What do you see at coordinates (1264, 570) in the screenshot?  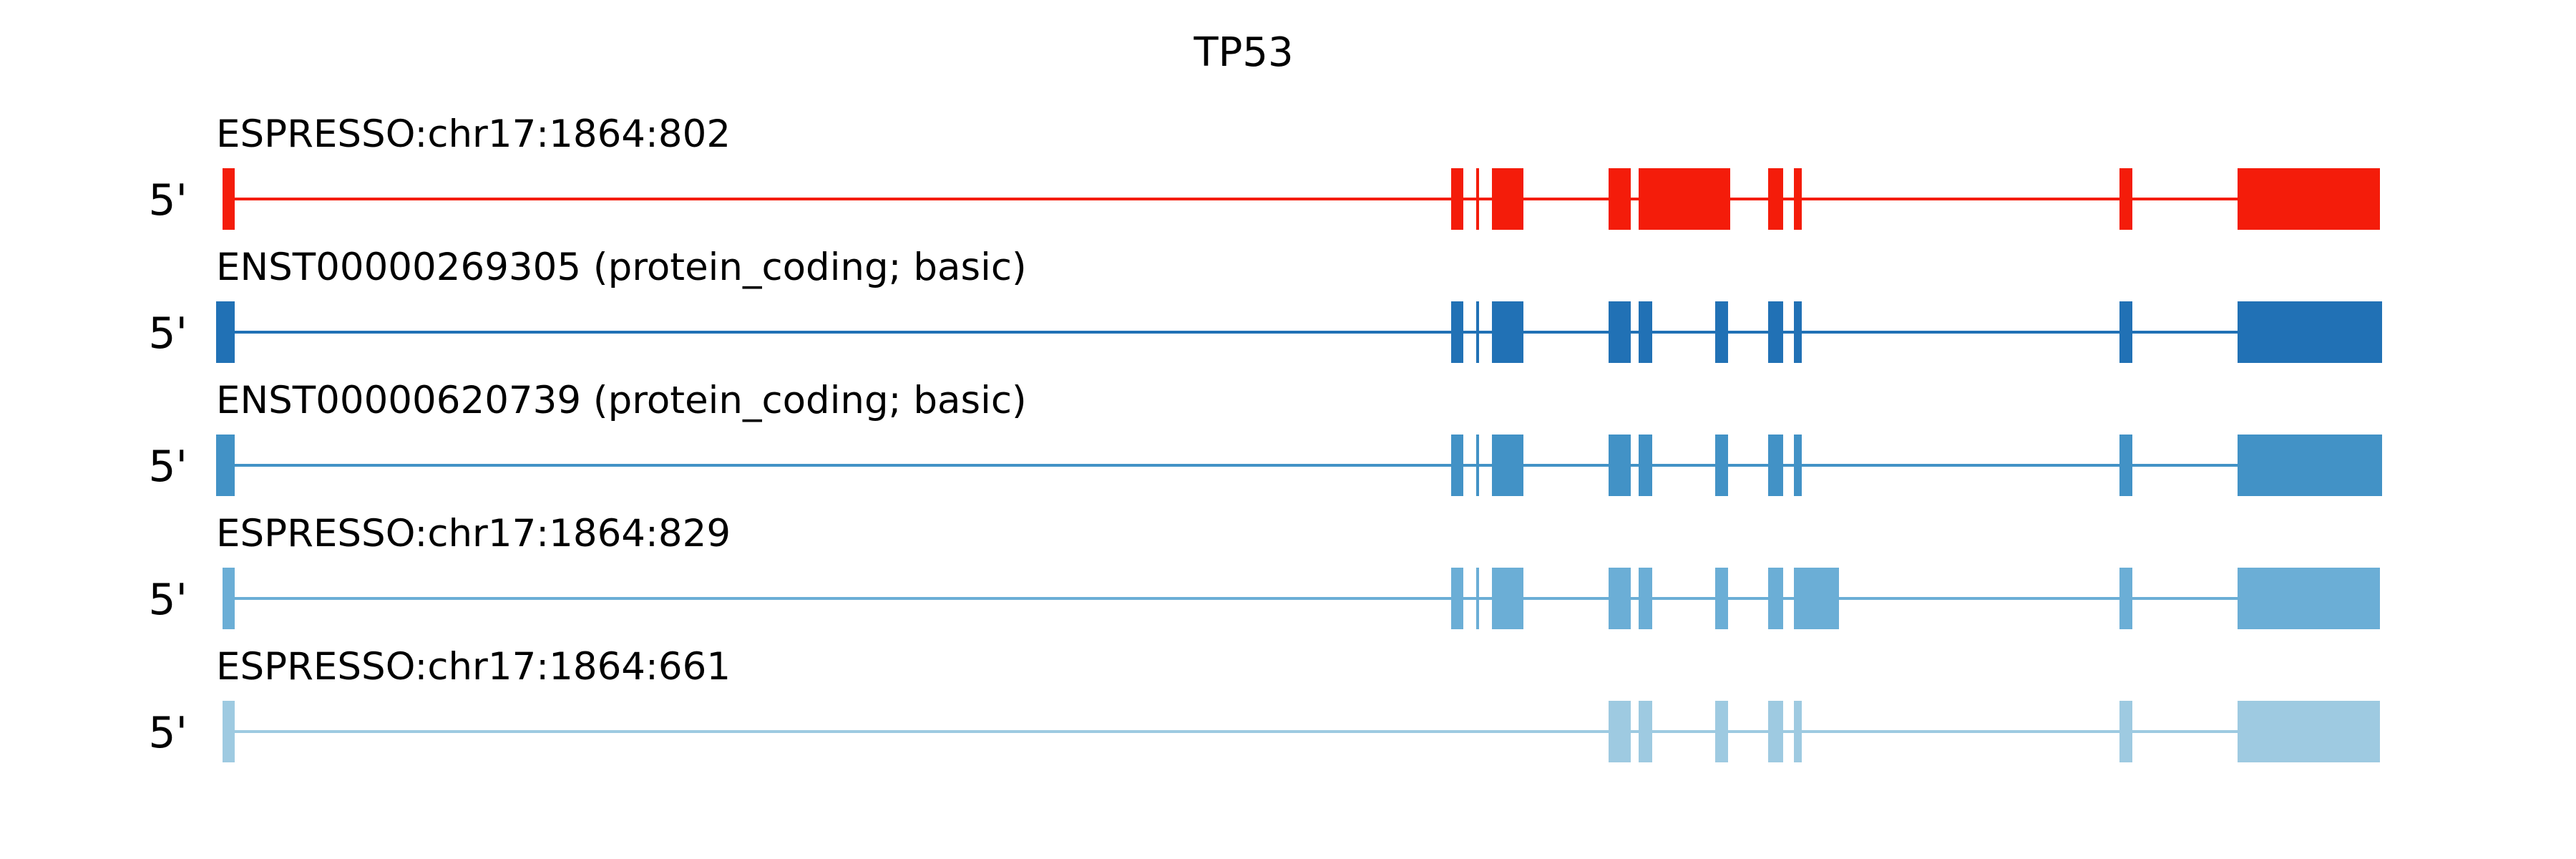 I see `transcript-row: ESPRESSO:chr17:1864:829 5'` at bounding box center [1264, 570].